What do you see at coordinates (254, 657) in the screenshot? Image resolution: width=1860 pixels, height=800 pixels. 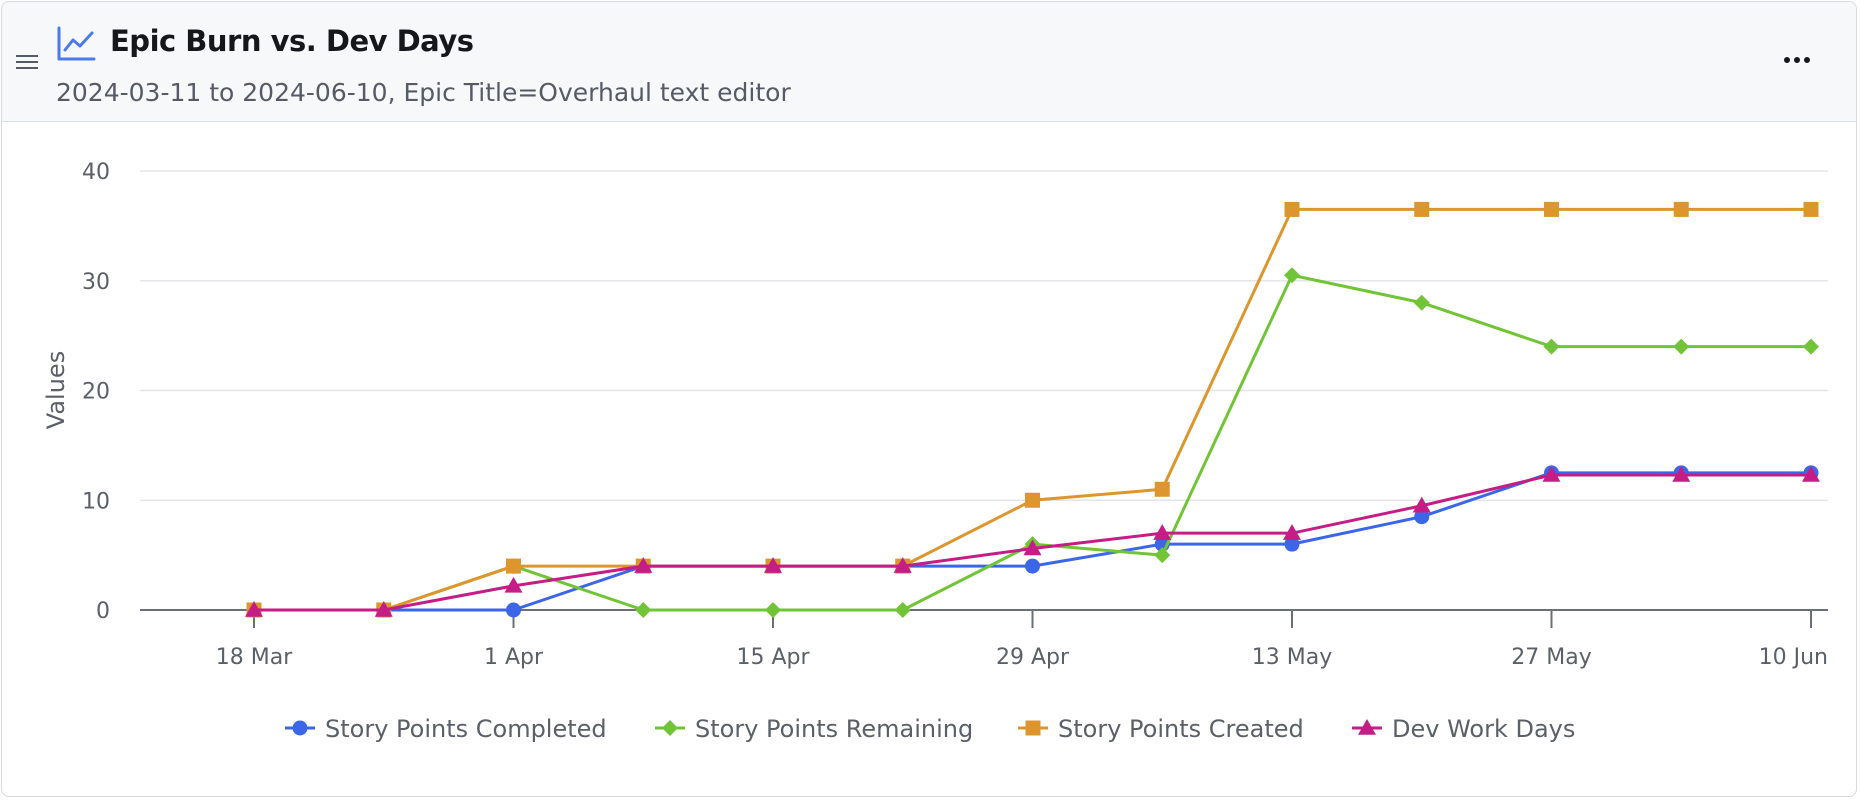 I see `x-tick-label: 18 Mar` at bounding box center [254, 657].